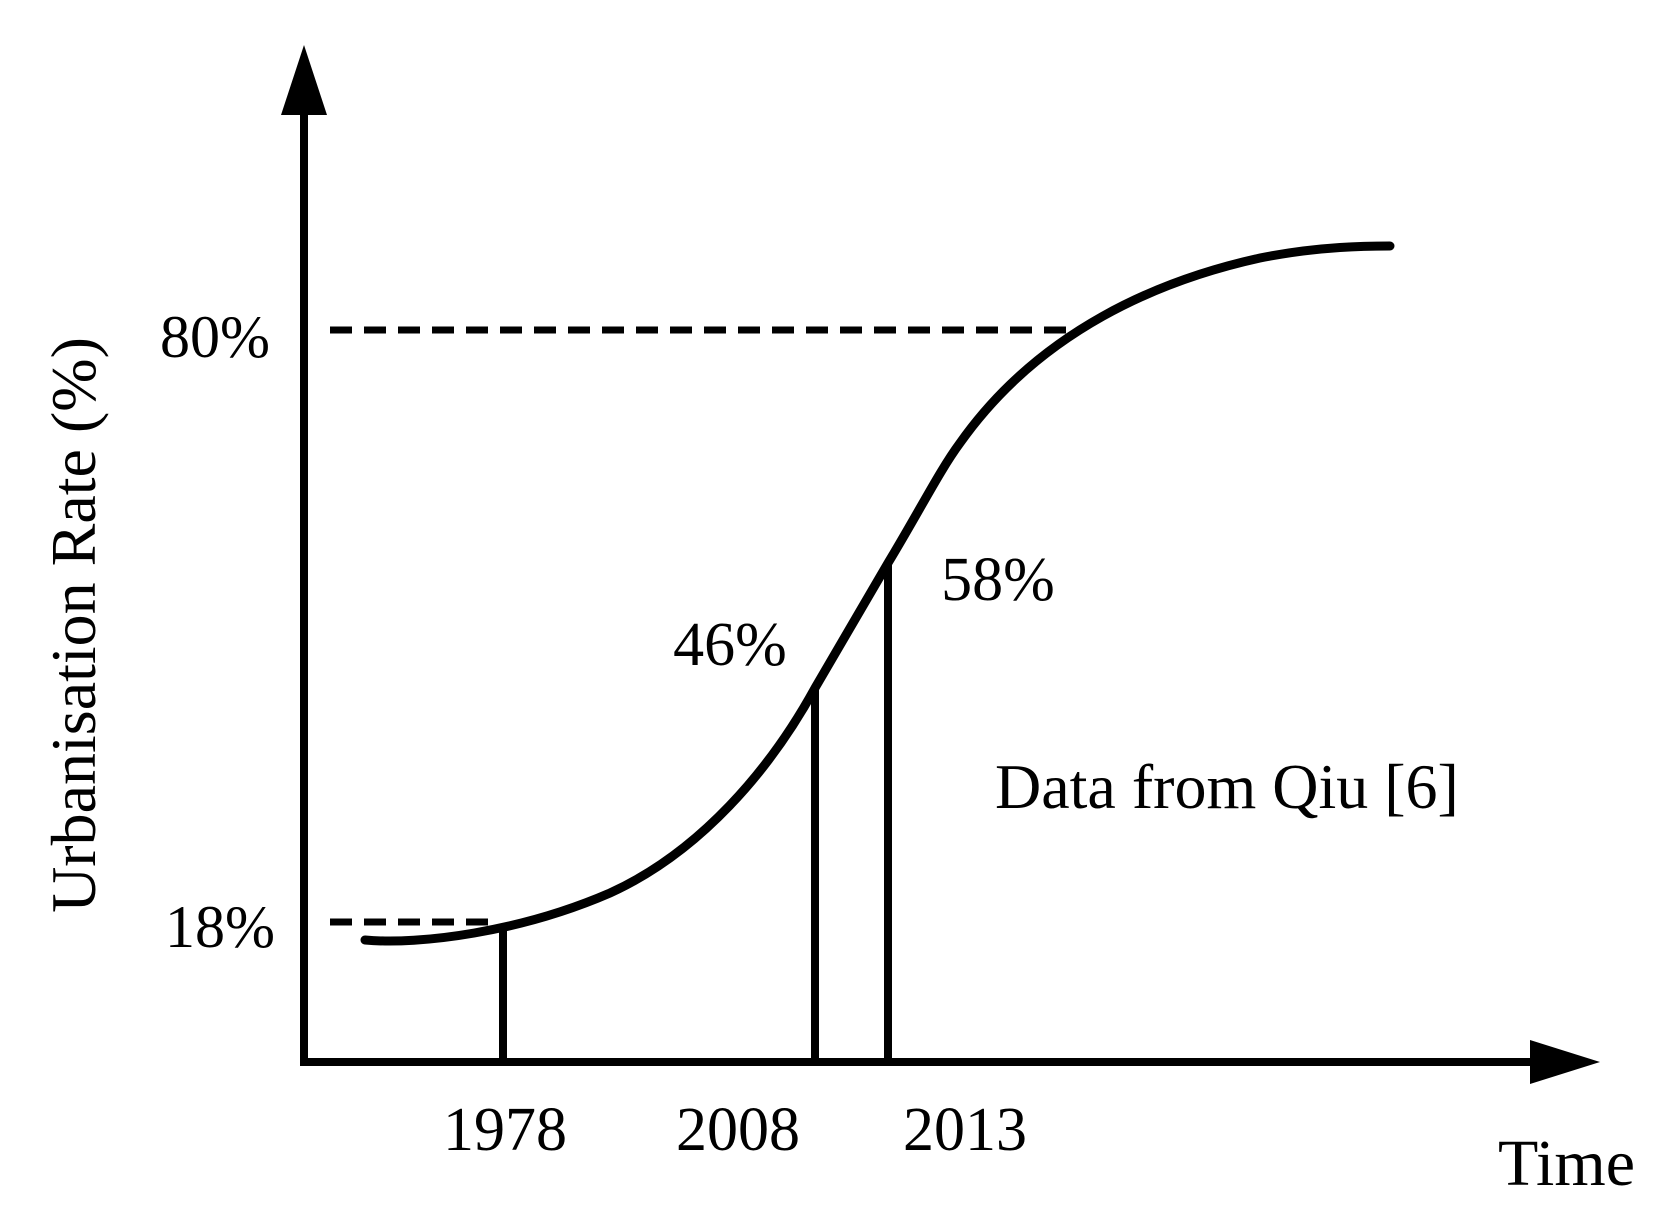 This screenshot has width=1666, height=1212. I want to click on x-tick-2013: 2013, so click(965, 1130).